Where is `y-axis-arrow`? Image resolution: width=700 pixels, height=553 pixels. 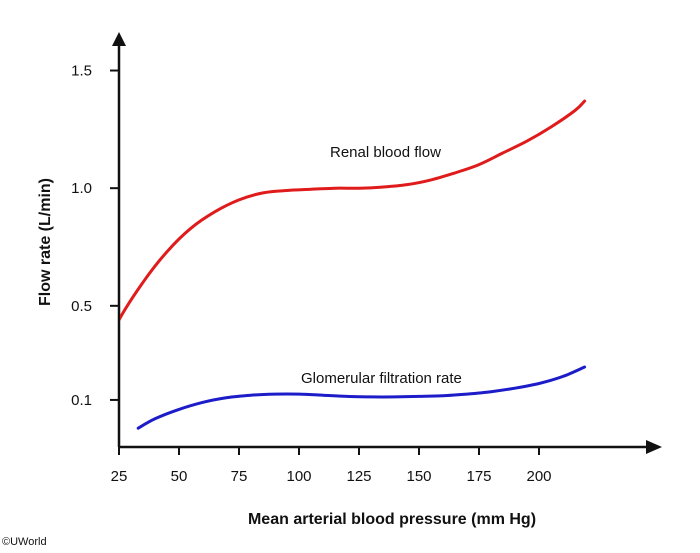
y-axis-arrow is located at coordinates (119, 39).